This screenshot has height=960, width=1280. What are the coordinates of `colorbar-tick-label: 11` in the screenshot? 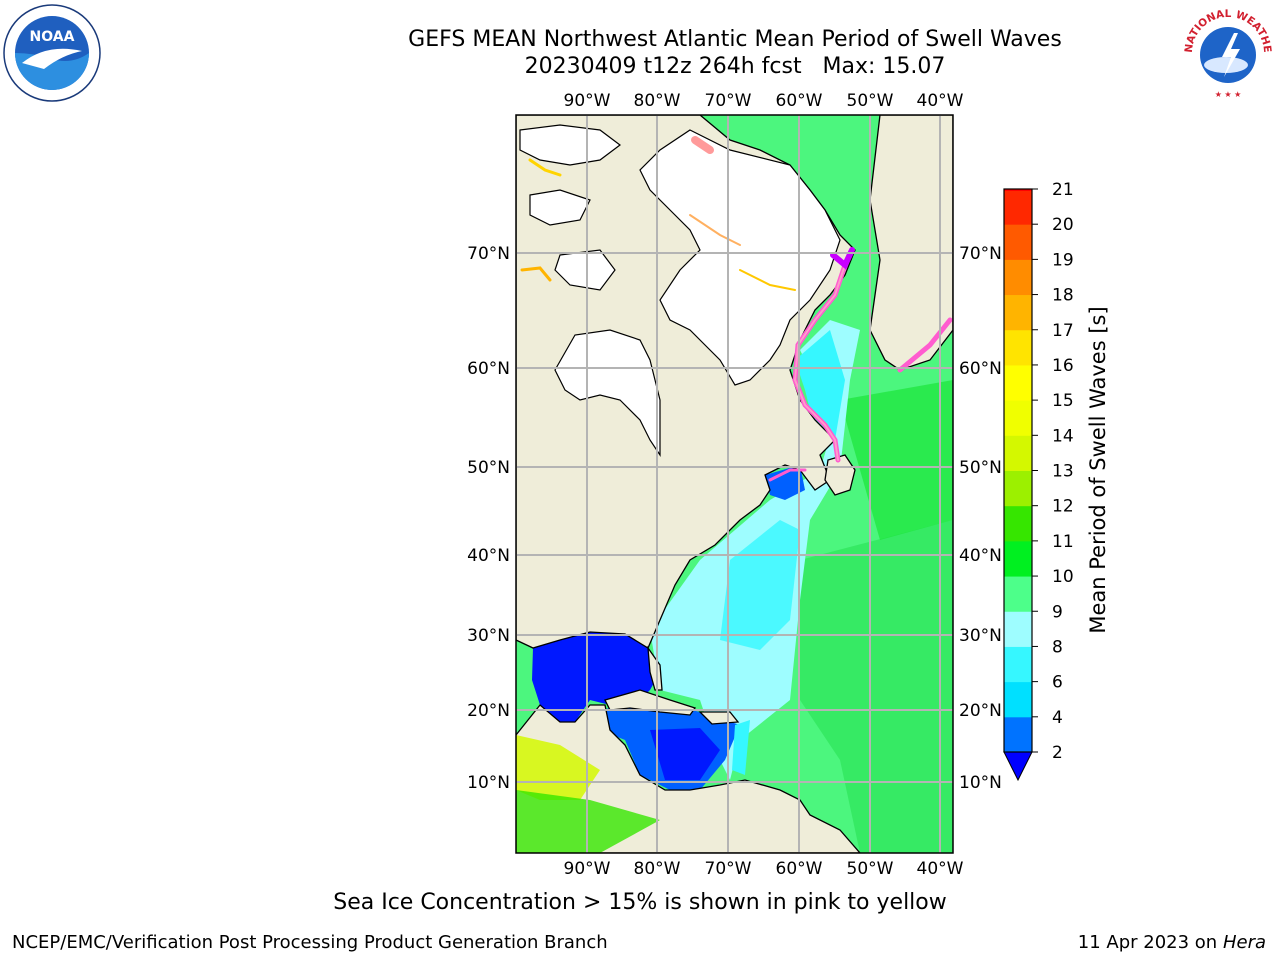 It's located at (1063, 542).